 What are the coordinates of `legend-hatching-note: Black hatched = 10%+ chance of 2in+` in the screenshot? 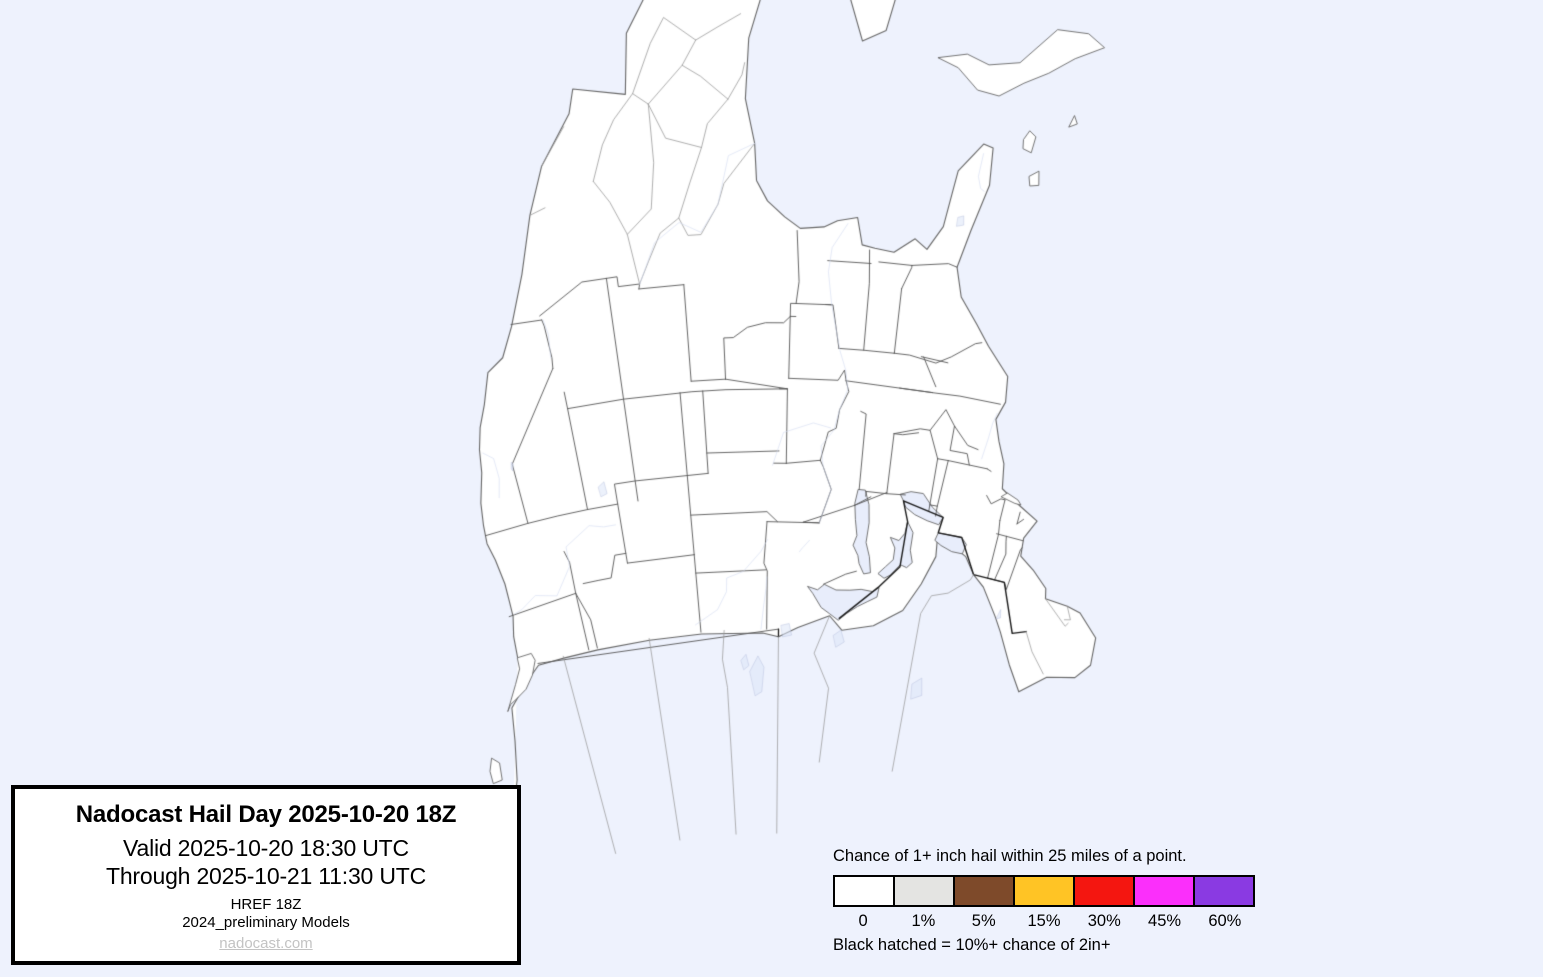 It's located at (972, 945).